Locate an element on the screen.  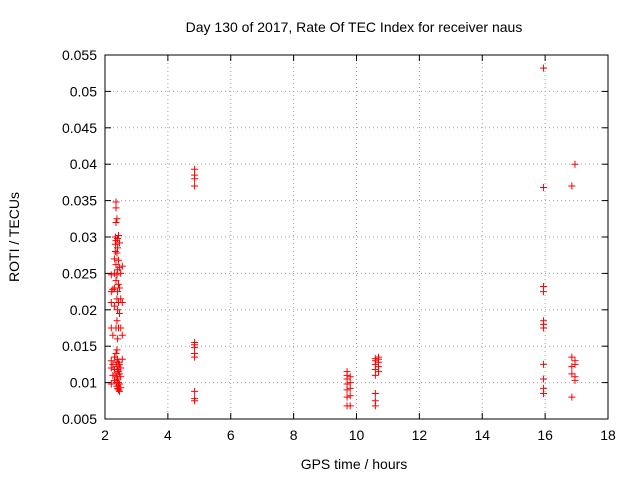
x-tick-label: 6 is located at coordinates (231, 435).